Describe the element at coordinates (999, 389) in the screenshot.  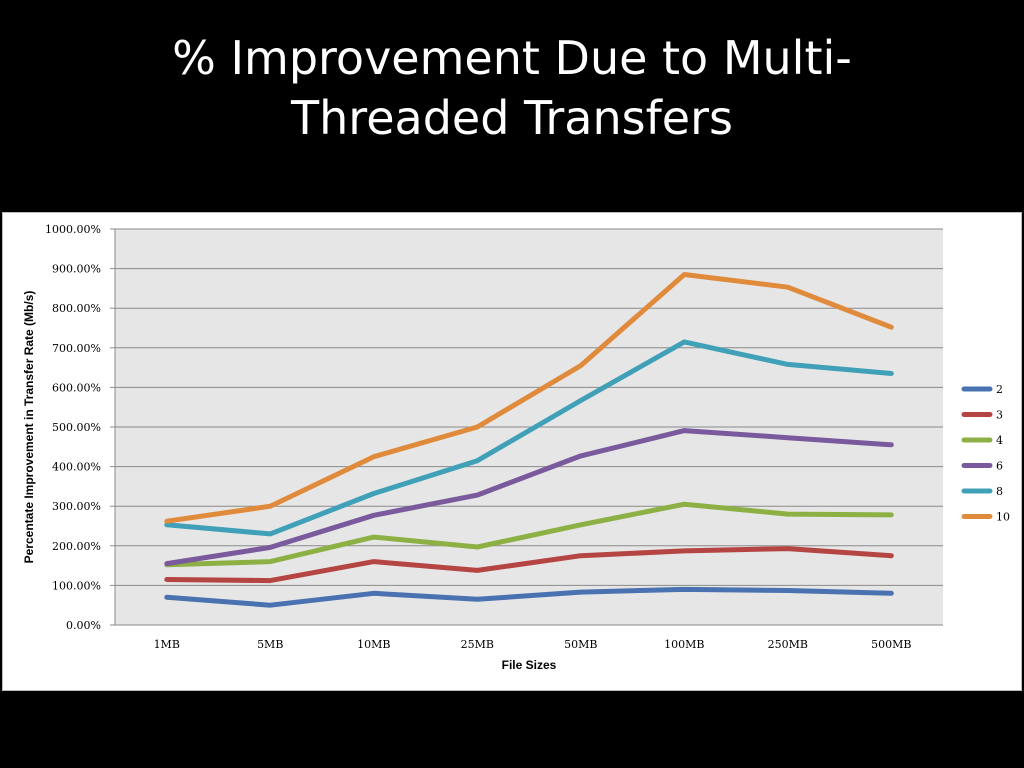
I see `legend-label: 2` at that location.